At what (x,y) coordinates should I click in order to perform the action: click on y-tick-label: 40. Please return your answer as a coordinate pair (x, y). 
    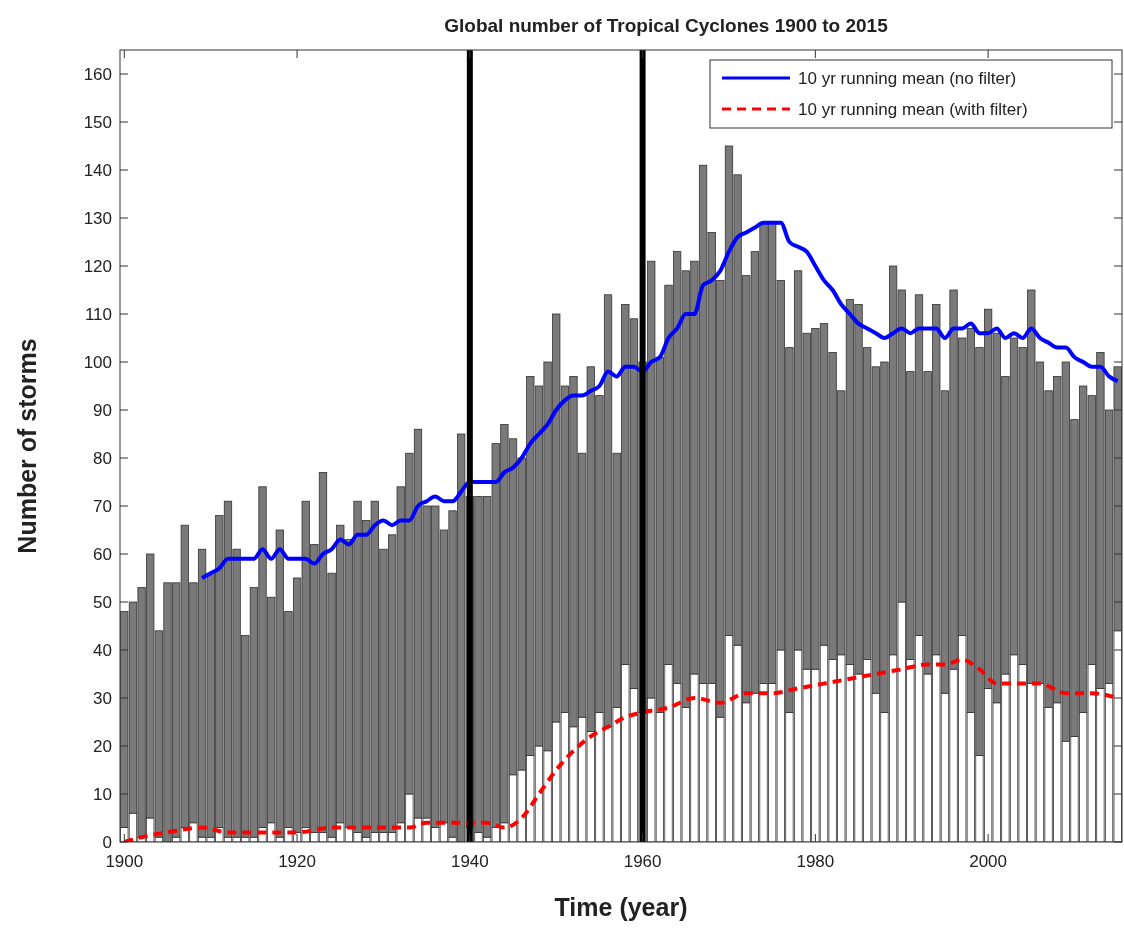
    Looking at the image, I should click on (102, 650).